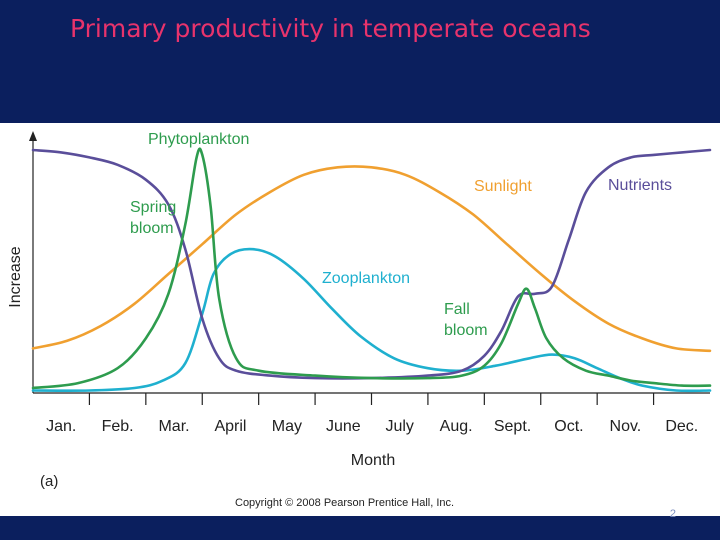  I want to click on y-axis-arrowhead, so click(33, 136).